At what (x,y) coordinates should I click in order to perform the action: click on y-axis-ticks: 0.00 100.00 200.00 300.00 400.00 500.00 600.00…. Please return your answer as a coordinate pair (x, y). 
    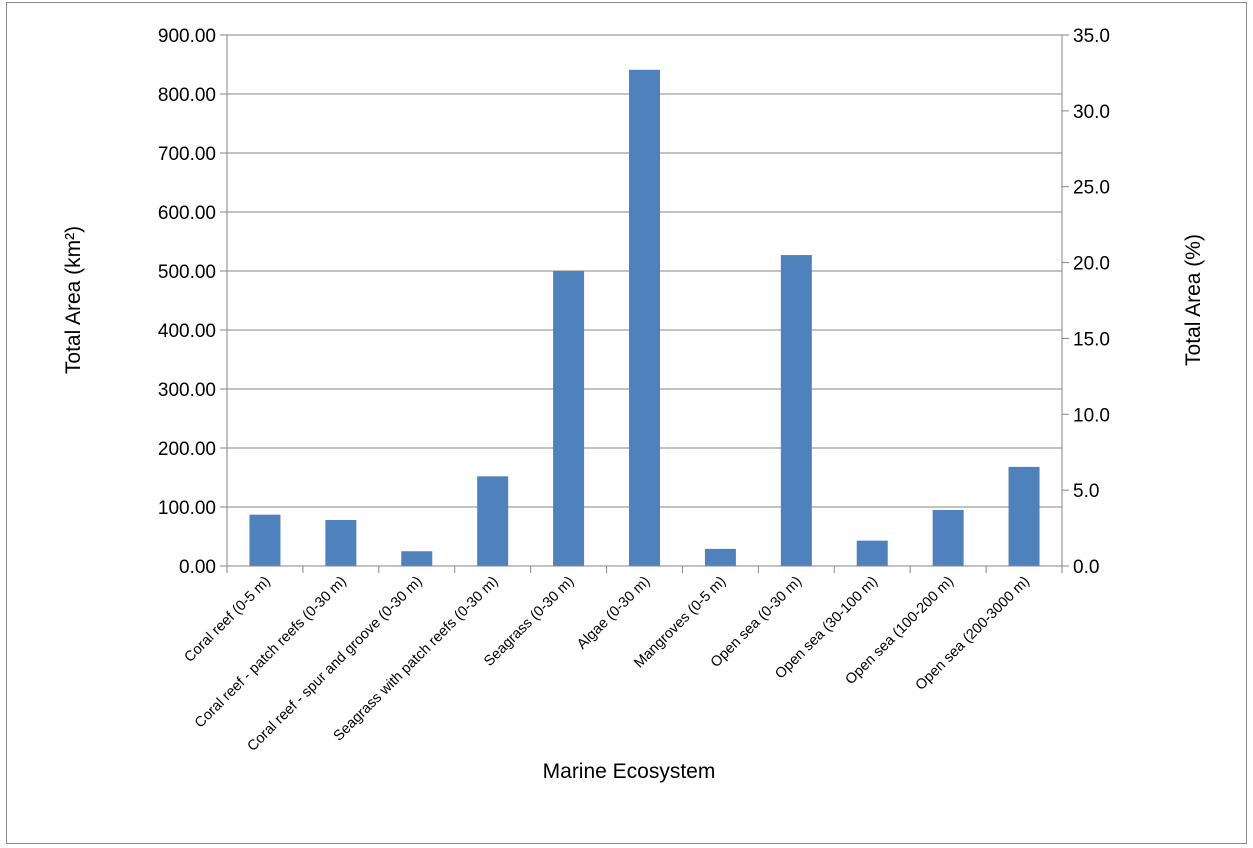
    Looking at the image, I should click on (192, 302).